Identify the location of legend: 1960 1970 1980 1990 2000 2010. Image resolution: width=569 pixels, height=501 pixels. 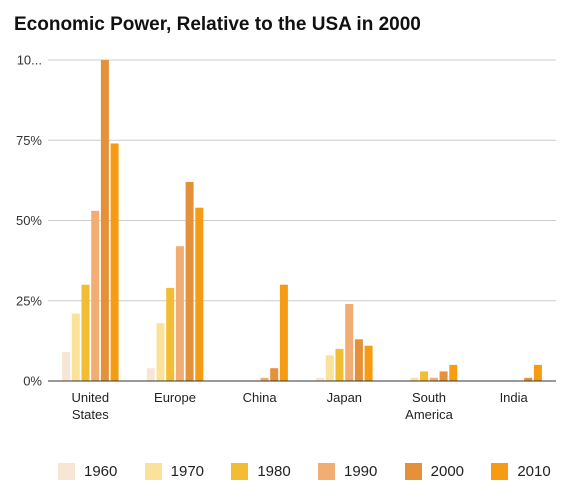
(300, 471).